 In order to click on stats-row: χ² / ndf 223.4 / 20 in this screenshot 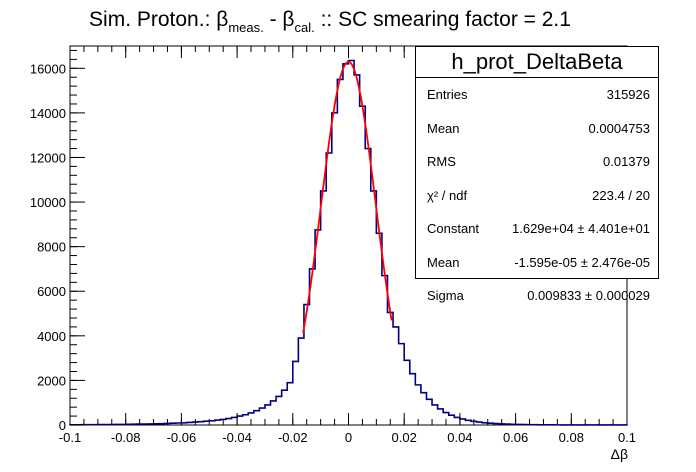, I will do `click(537, 196)`.